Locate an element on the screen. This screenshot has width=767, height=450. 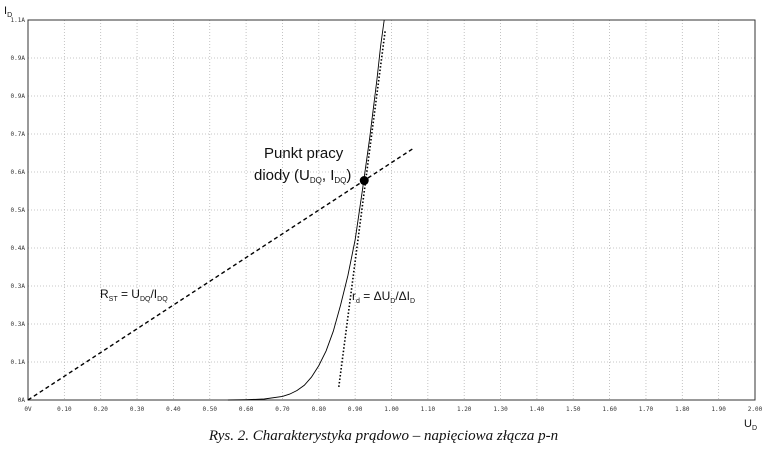
y-tick-label: 0.1A is located at coordinates (18, 362).